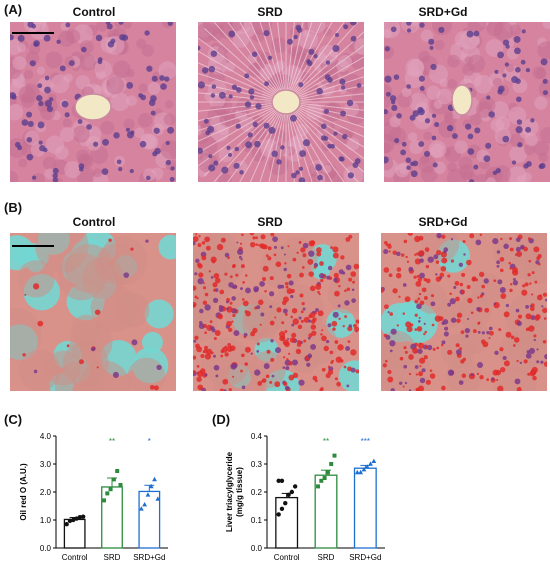 The height and width of the screenshot is (566, 550). Describe the element at coordinates (239, 492) in the screenshot. I see `y-axis-label: (mg/g tissue)` at that location.